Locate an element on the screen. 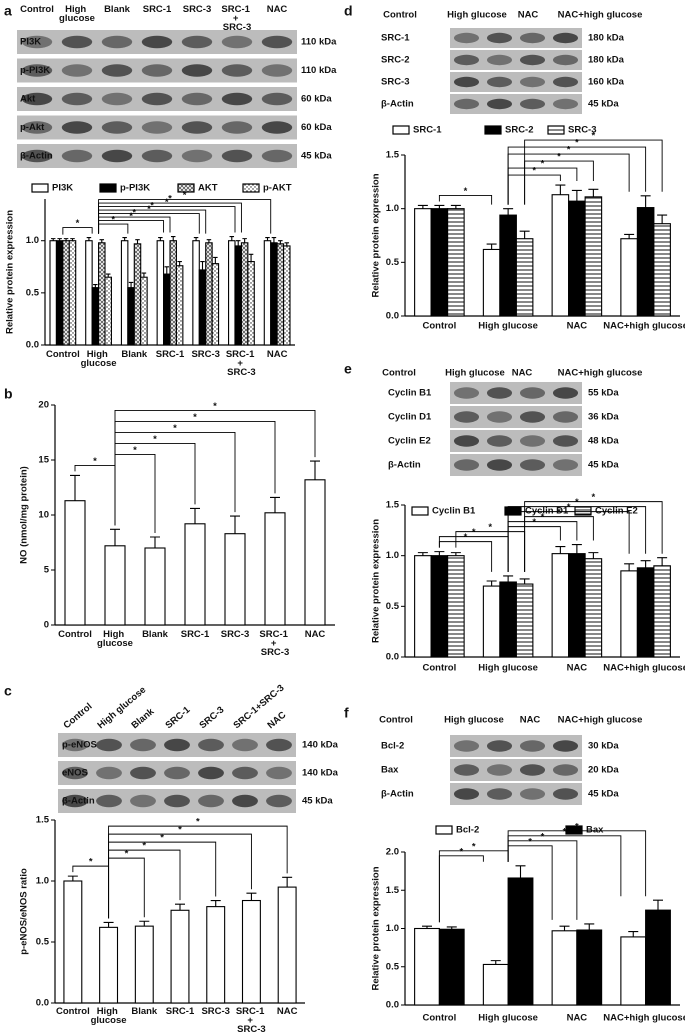 This screenshot has width=685, height=1034. blot-row-label: SRC-1 is located at coordinates (395, 38).